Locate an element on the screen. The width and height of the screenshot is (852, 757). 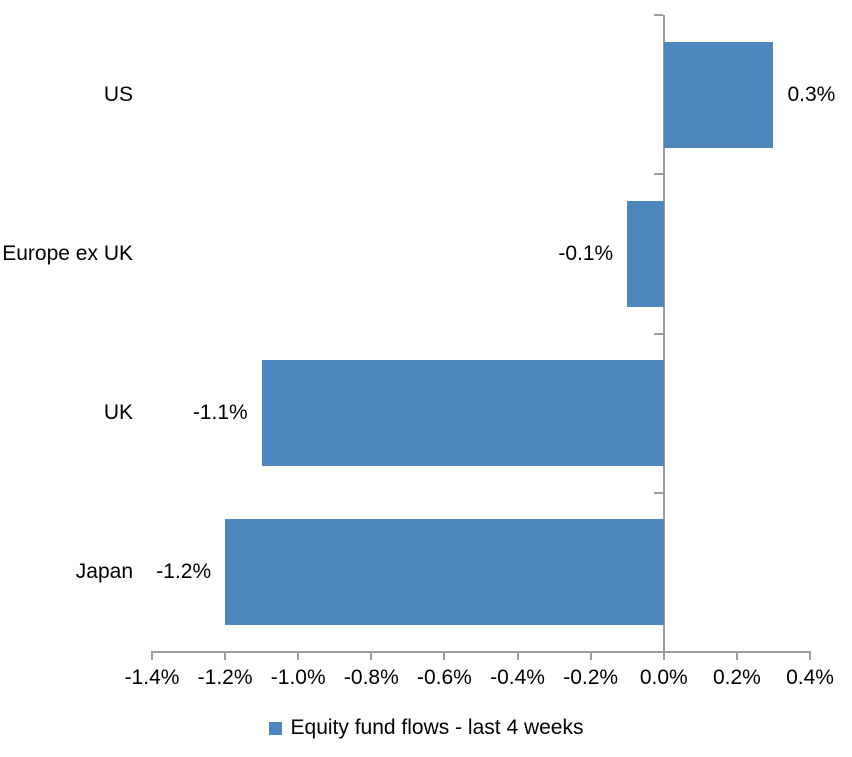
x-axis-tick-label: -0.2% is located at coordinates (591, 677).